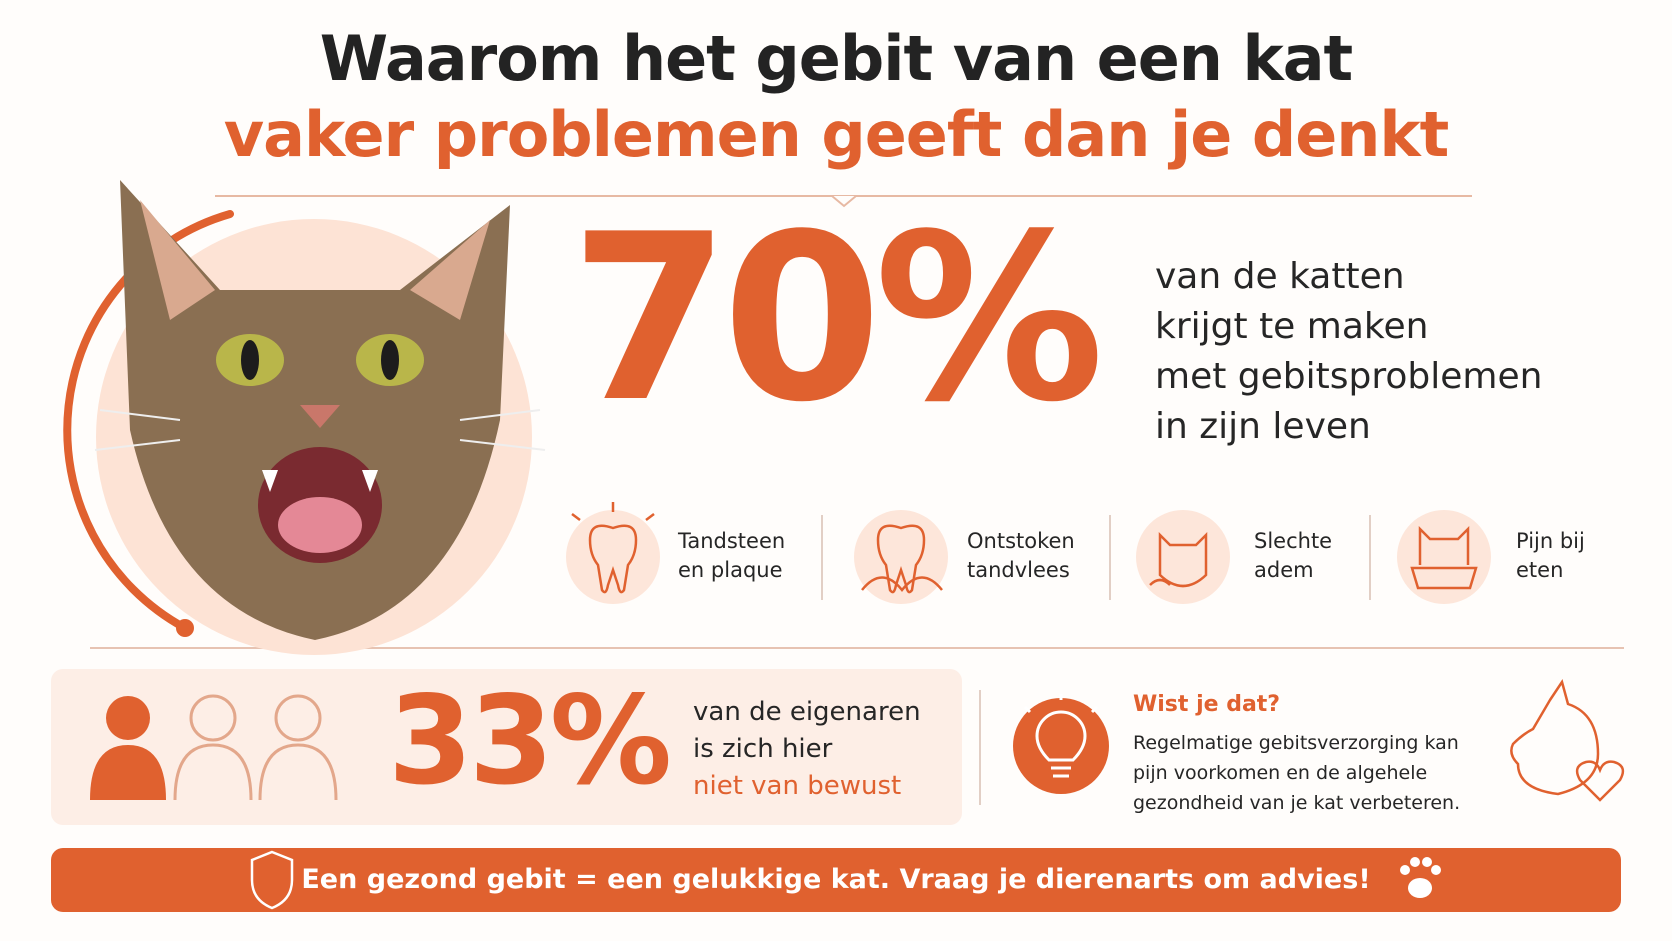 The width and height of the screenshot is (1672, 941). What do you see at coordinates (1018, 570) in the screenshot?
I see `text-line: tandvlees` at bounding box center [1018, 570].